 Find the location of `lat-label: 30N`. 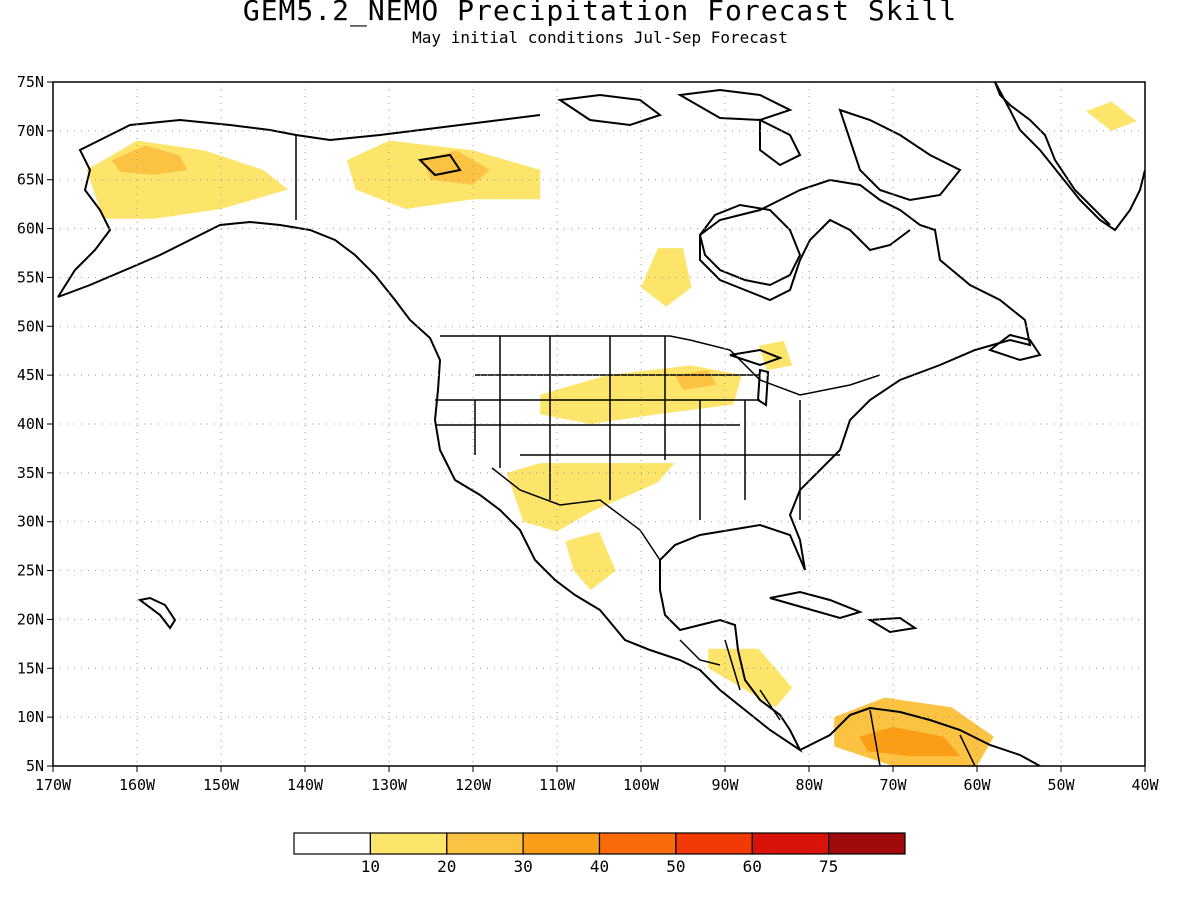

lat-label: 30N is located at coordinates (30, 522).